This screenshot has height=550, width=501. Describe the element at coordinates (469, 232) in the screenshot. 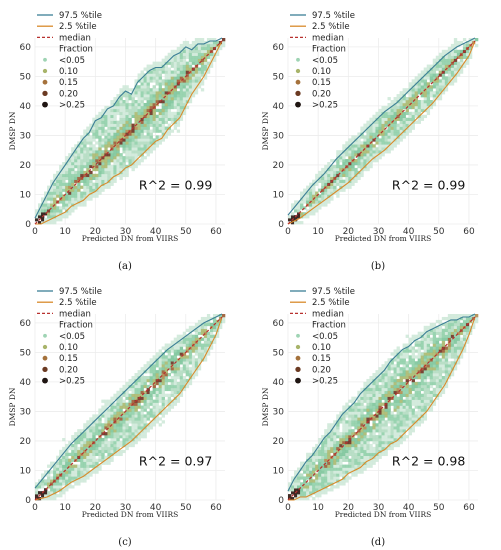

I see `x-tick-label: 60` at that location.